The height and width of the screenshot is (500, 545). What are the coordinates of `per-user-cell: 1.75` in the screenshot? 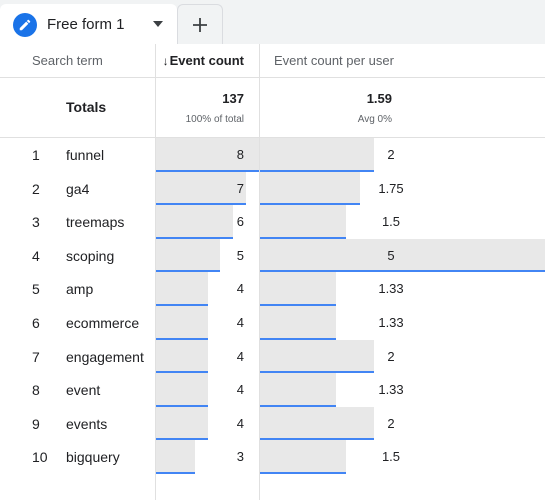 It's located at (391, 188).